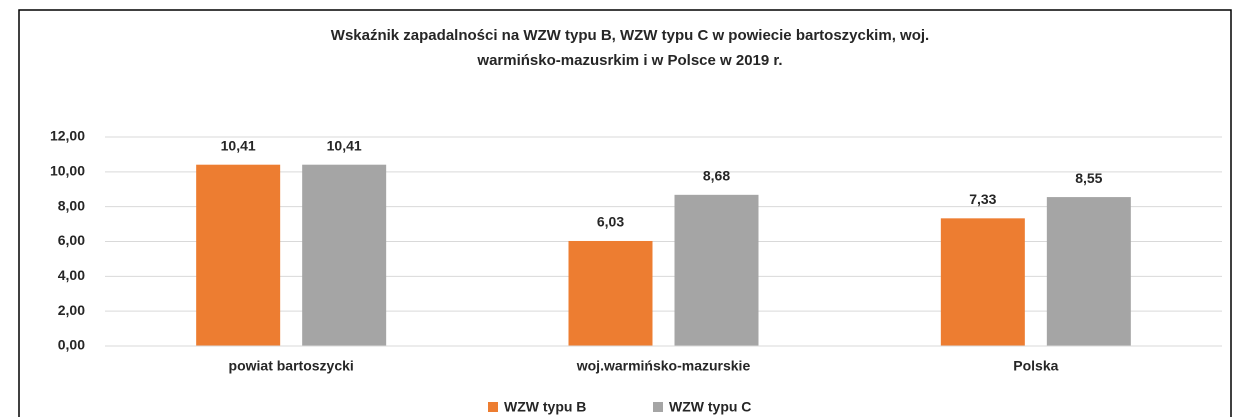 Image resolution: width=1242 pixels, height=417 pixels. I want to click on data-label: 8,55, so click(1088, 178).